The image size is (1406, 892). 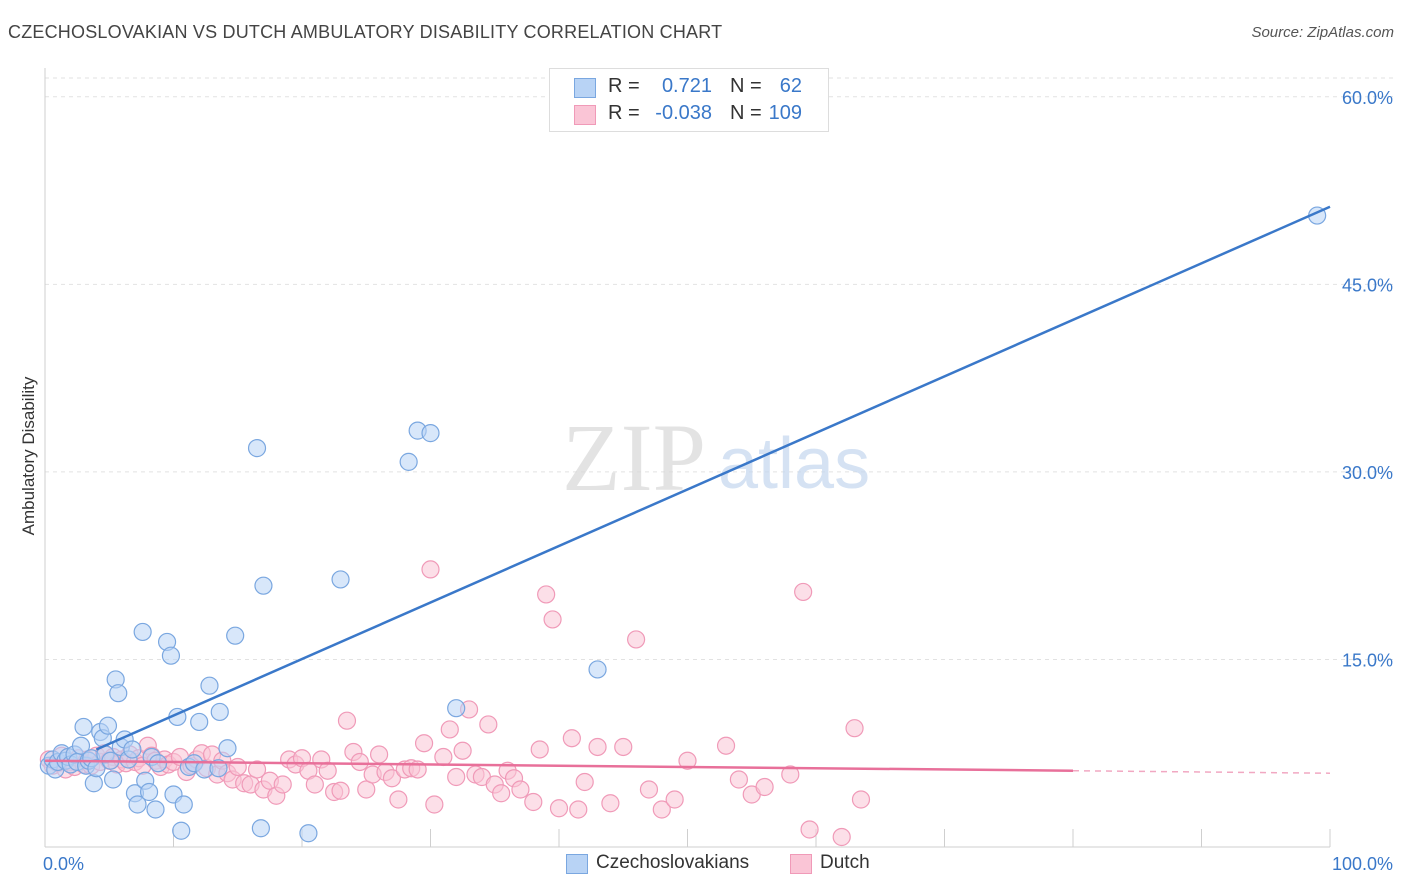 What do you see at coordinates (845, 862) in the screenshot?
I see `bottom-dutch-label: Dutch` at bounding box center [845, 862].